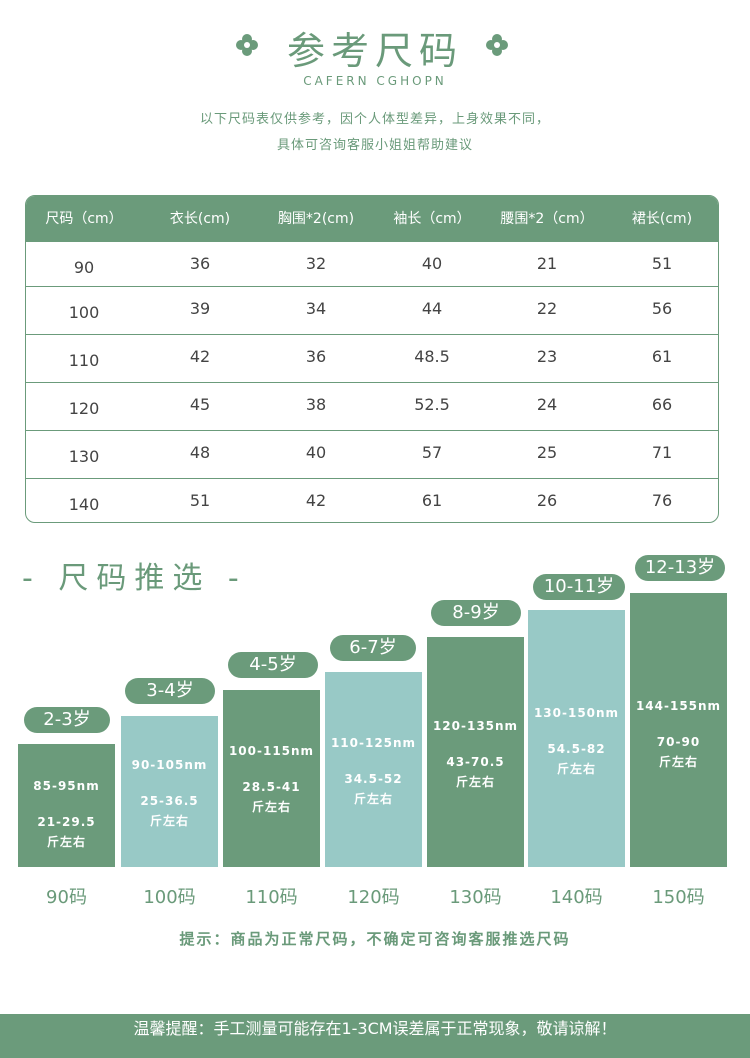 This screenshot has width=750, height=1058. Describe the element at coordinates (373, 779) in the screenshot. I see `weight-range: 34.5-52` at that location.